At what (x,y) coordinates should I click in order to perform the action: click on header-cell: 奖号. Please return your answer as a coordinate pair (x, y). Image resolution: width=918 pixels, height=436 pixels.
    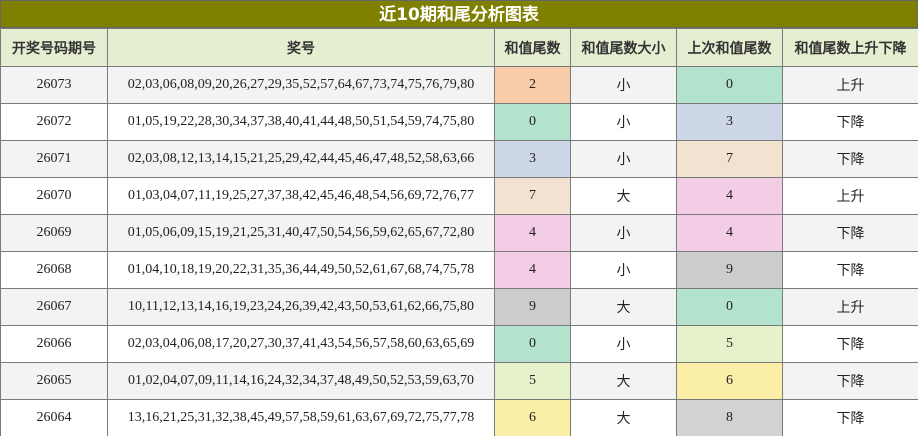
    Looking at the image, I should click on (301, 47).